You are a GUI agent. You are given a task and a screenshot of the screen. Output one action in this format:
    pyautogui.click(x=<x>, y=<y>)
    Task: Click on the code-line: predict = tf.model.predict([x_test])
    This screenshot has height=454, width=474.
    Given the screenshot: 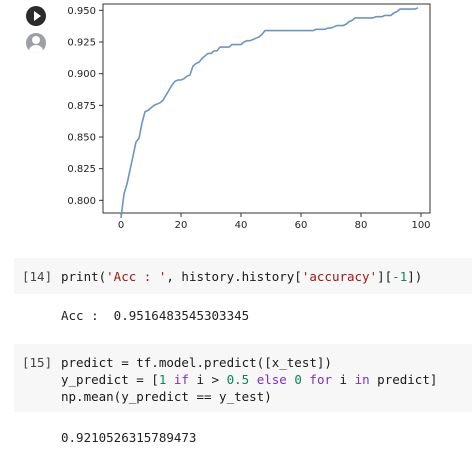 What is the action you would take?
    pyautogui.click(x=249, y=362)
    